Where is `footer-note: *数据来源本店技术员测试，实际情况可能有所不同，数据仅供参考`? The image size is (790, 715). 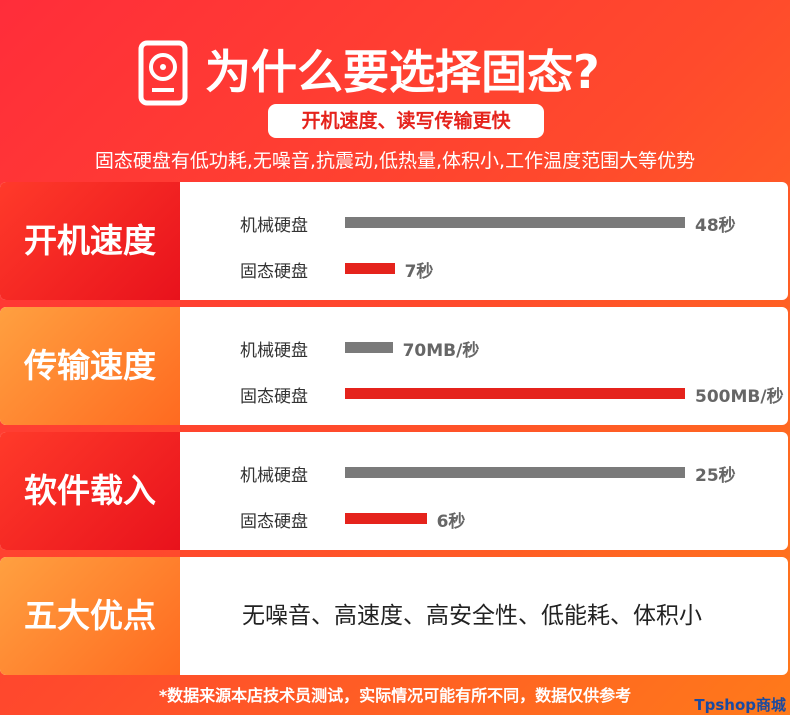
footer-note: *数据来源本店技术员测试，实际情况可能有所不同，数据仅供参考 is located at coordinates (395, 695).